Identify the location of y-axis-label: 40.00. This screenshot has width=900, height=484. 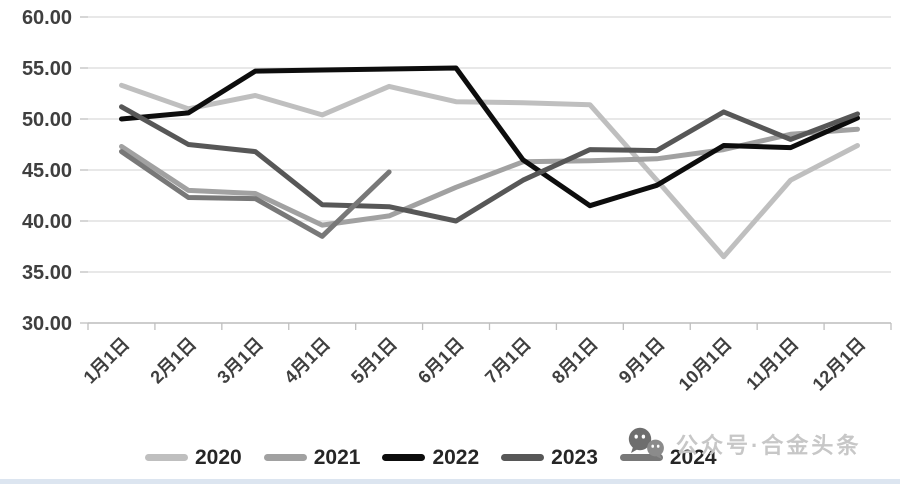
(47, 222).